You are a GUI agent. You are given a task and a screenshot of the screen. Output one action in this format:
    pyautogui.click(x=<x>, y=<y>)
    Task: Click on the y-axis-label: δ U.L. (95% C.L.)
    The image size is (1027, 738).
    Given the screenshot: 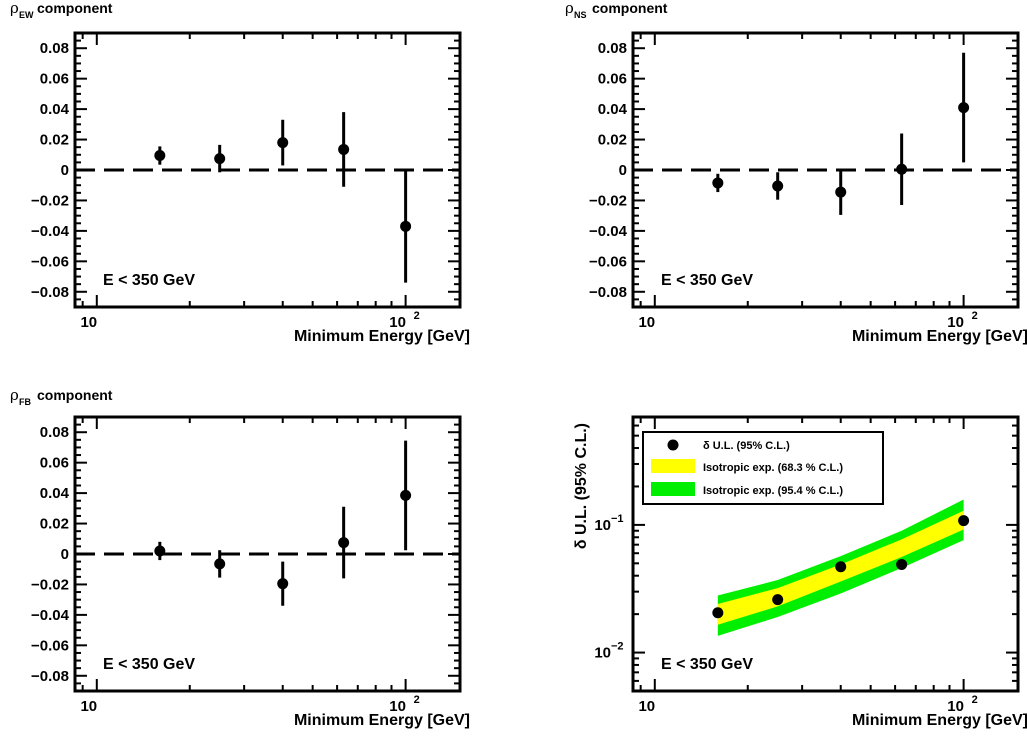 What is the action you would take?
    pyautogui.click(x=581, y=486)
    